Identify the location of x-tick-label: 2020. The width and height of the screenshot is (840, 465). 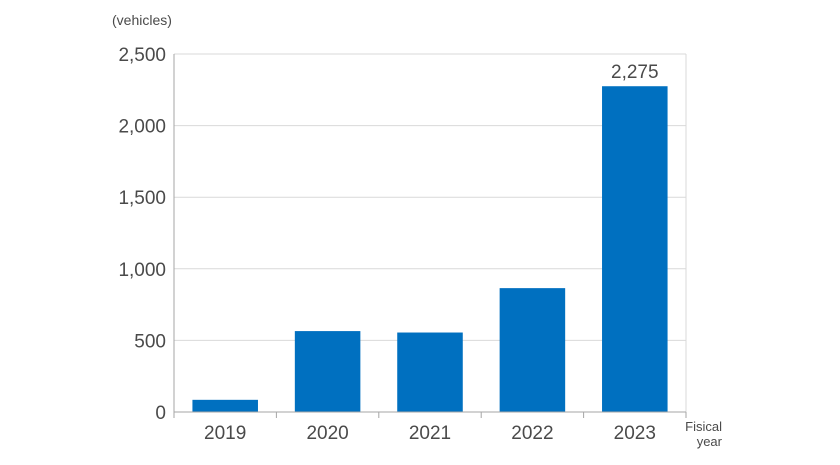
(327, 433).